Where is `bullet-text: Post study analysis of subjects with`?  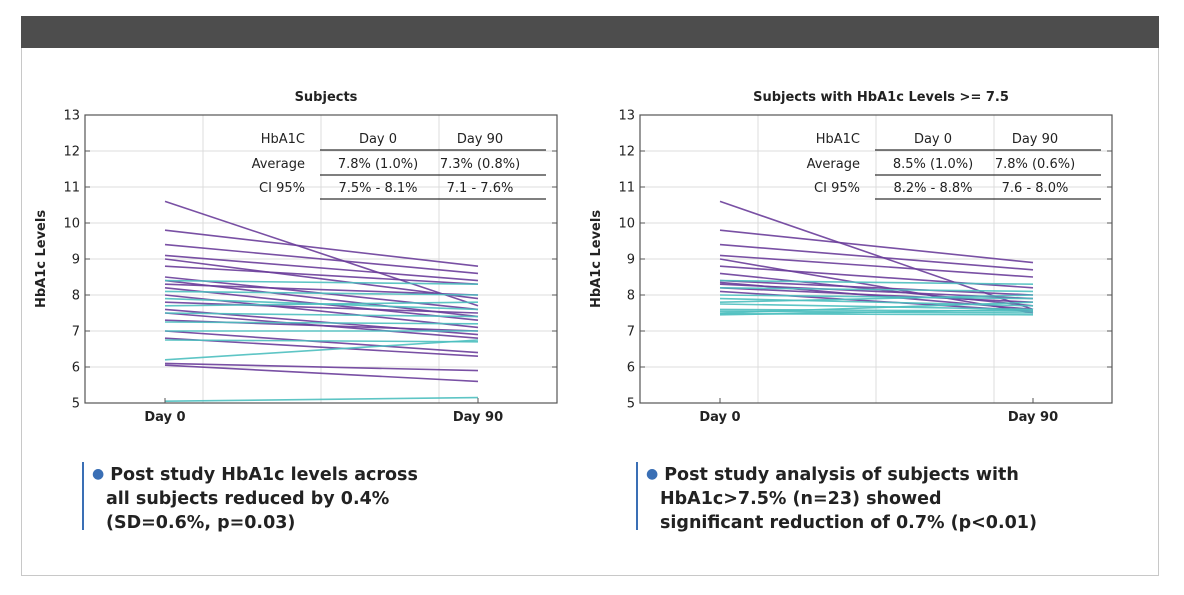
bullet-text: Post study analysis of subjects with is located at coordinates (841, 475).